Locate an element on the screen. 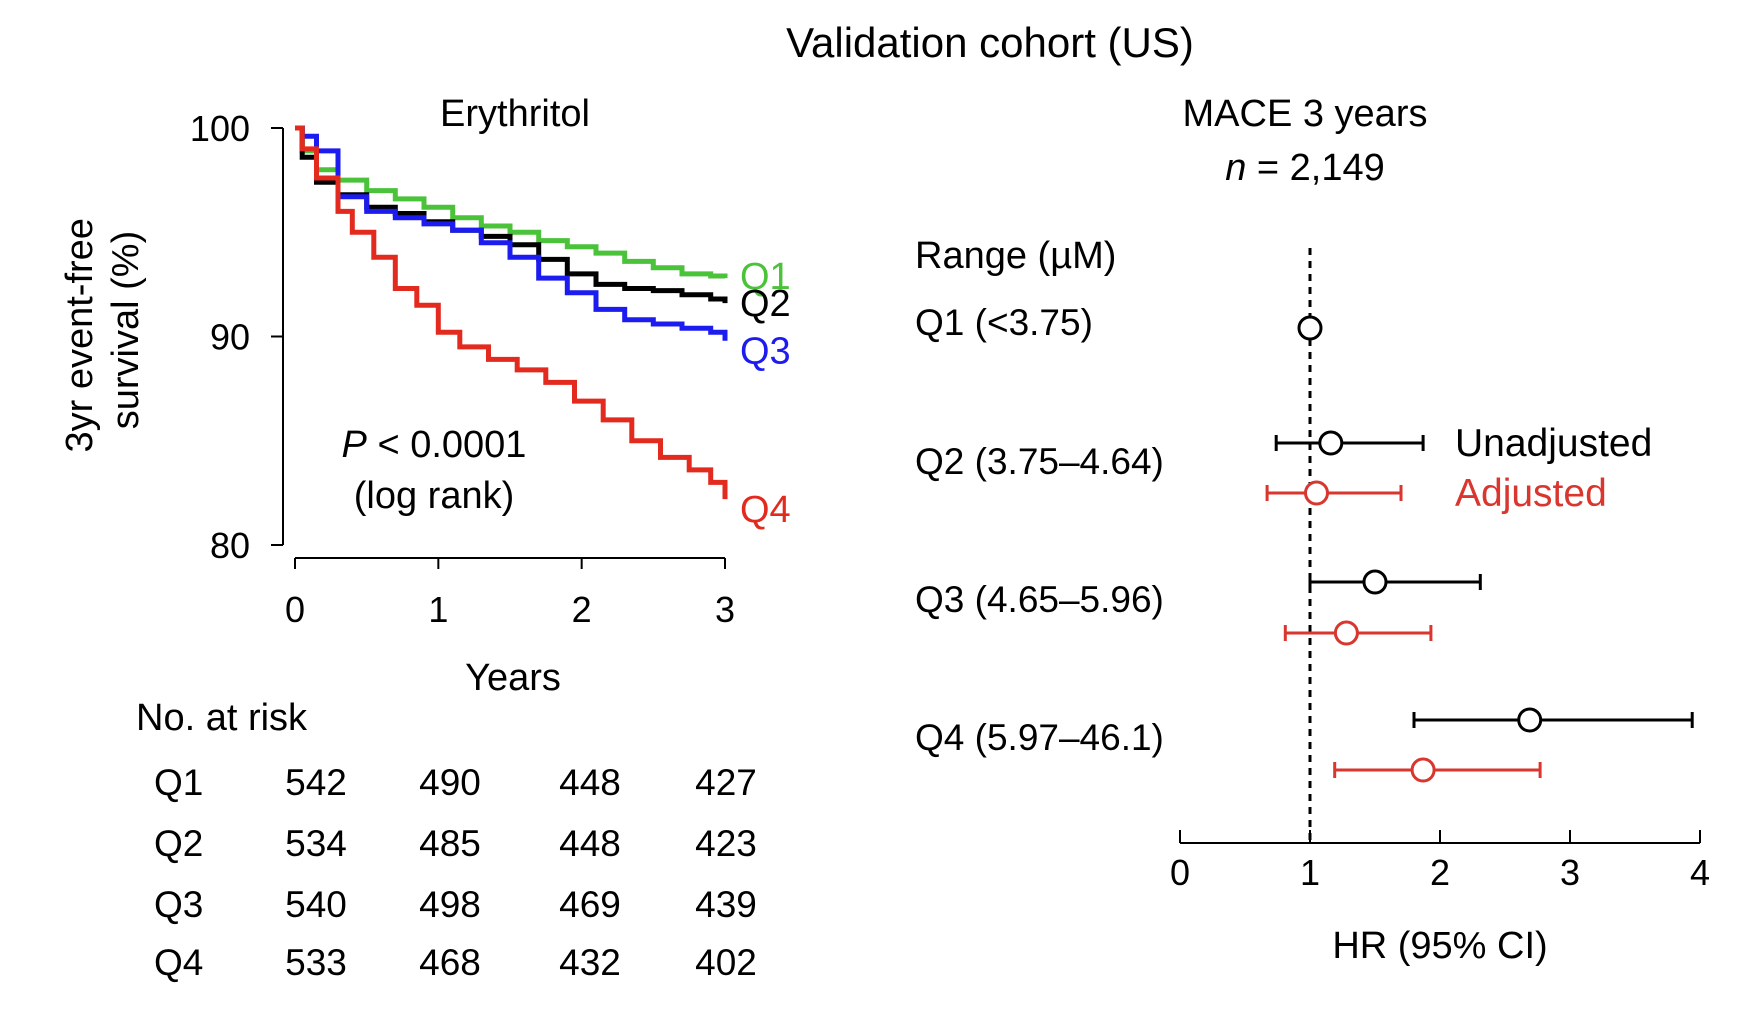 The image size is (1737, 1035). risk-cell: 469 is located at coordinates (590, 904).